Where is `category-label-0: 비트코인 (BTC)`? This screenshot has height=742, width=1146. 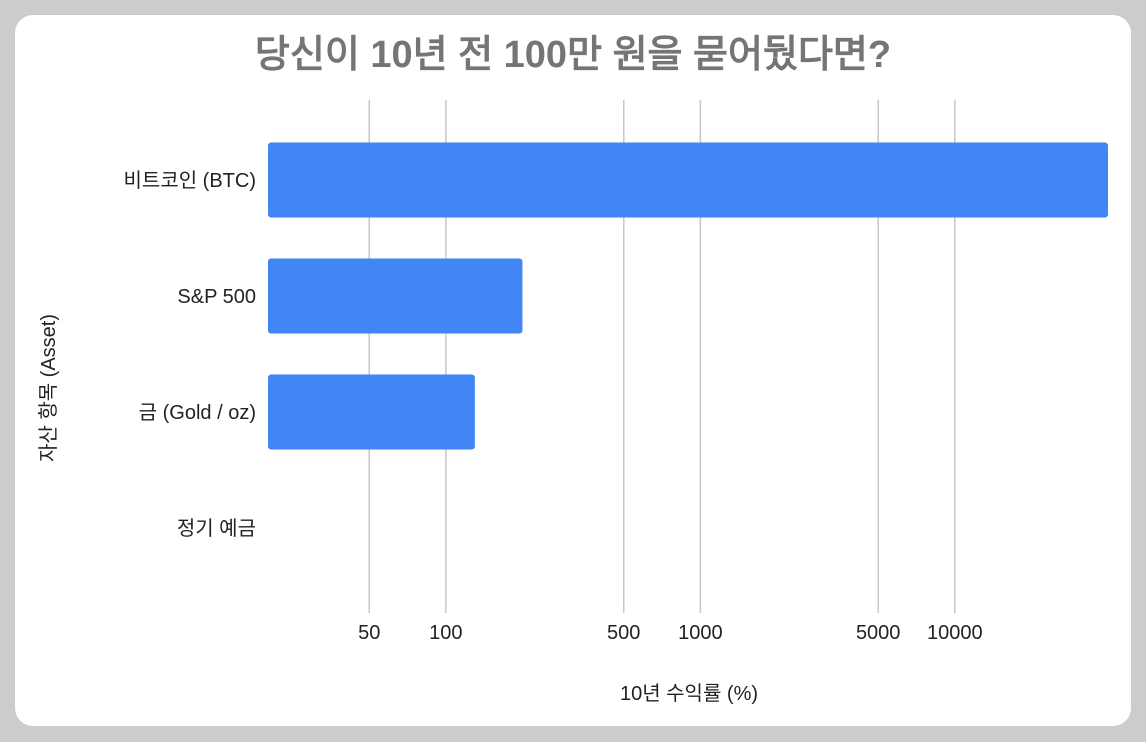 category-label-0: 비트코인 (BTC) is located at coordinates (190, 180).